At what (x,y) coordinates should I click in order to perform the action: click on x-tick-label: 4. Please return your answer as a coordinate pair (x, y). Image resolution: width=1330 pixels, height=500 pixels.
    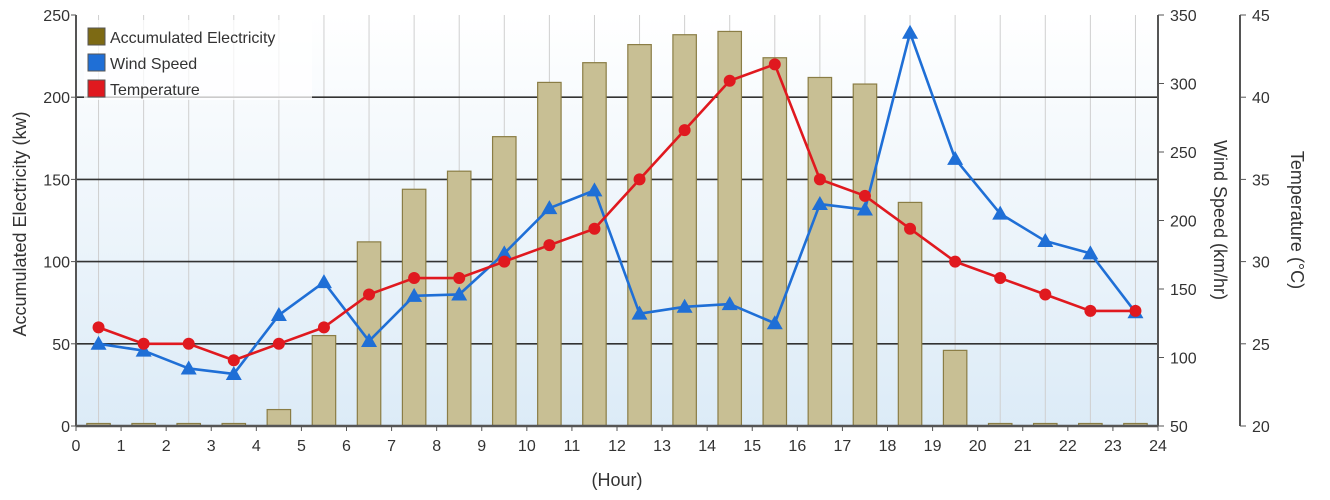
    Looking at the image, I should click on (256, 446).